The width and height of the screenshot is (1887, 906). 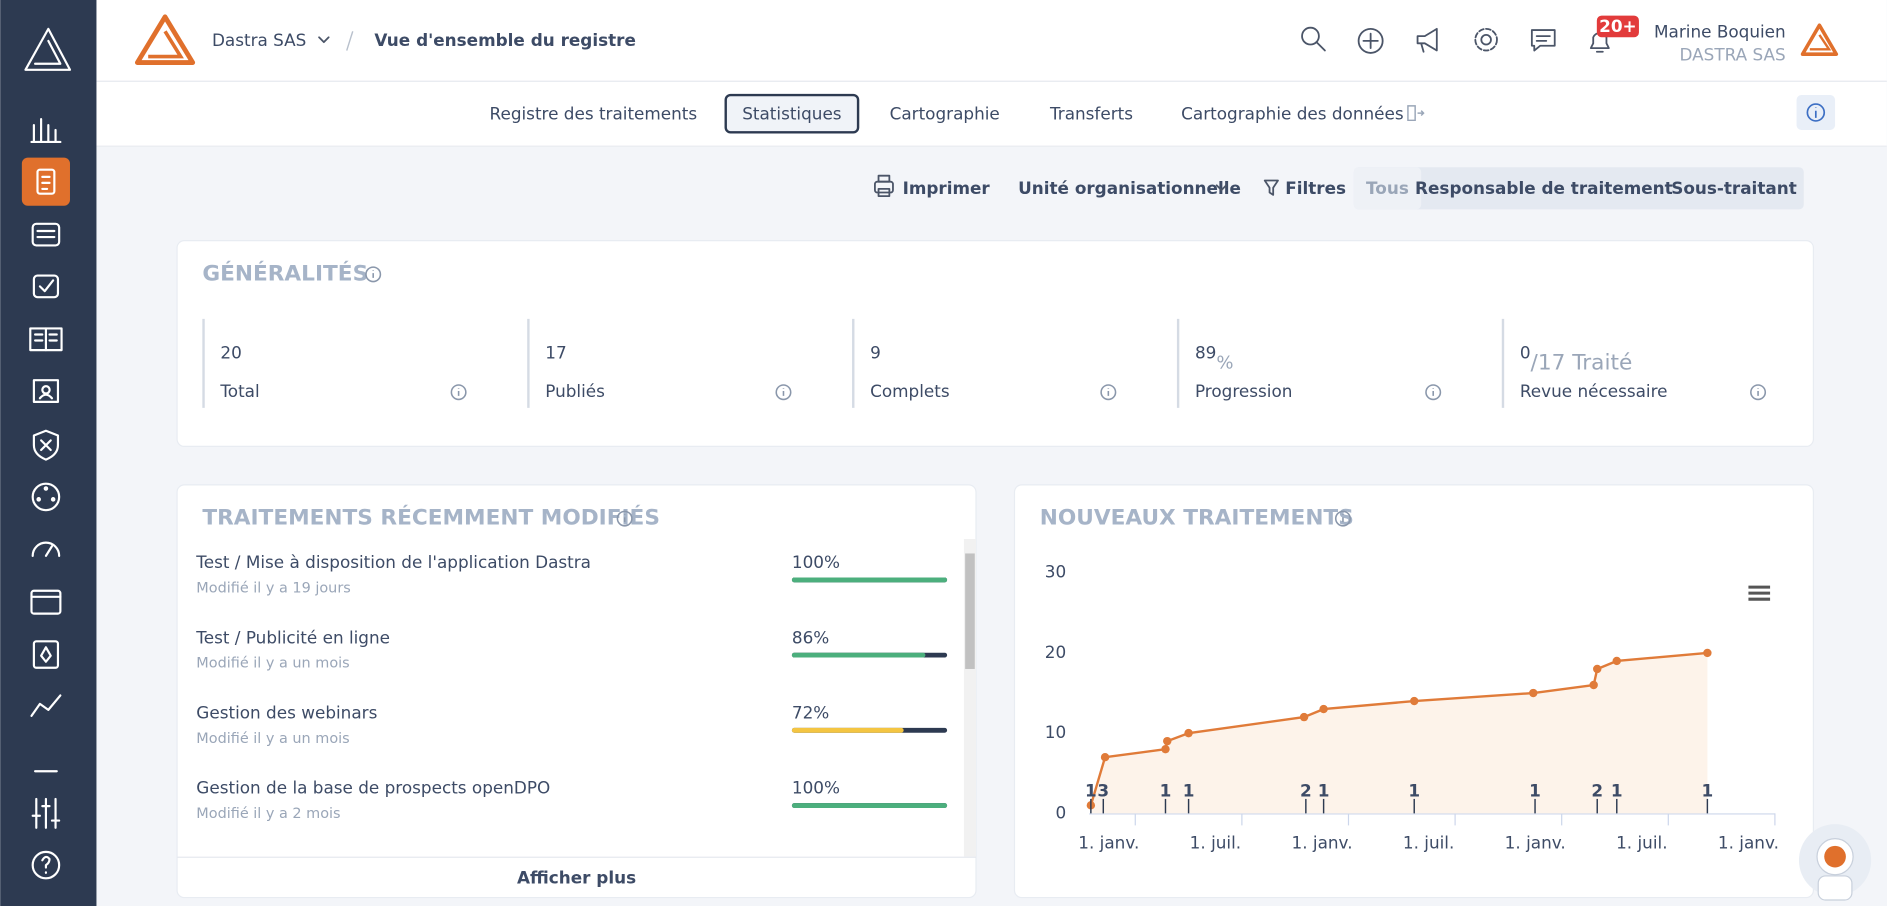 What do you see at coordinates (1720, 31) in the screenshot?
I see `user-name: Marine Boquien` at bounding box center [1720, 31].